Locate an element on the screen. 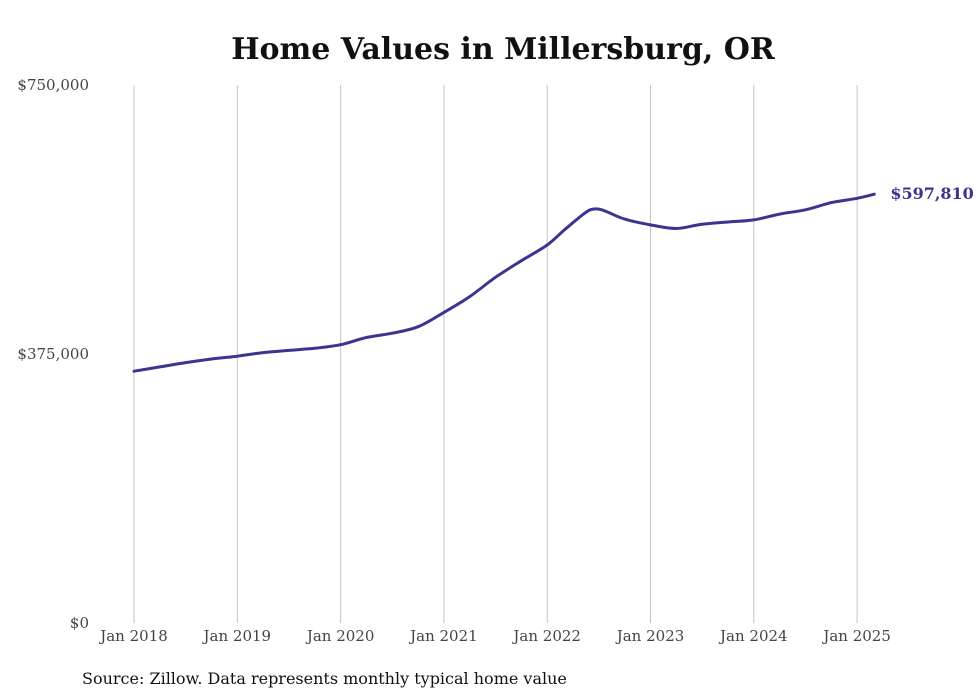 The width and height of the screenshot is (980, 699). x-tick-label: Jan 2023 is located at coordinates (650, 636).